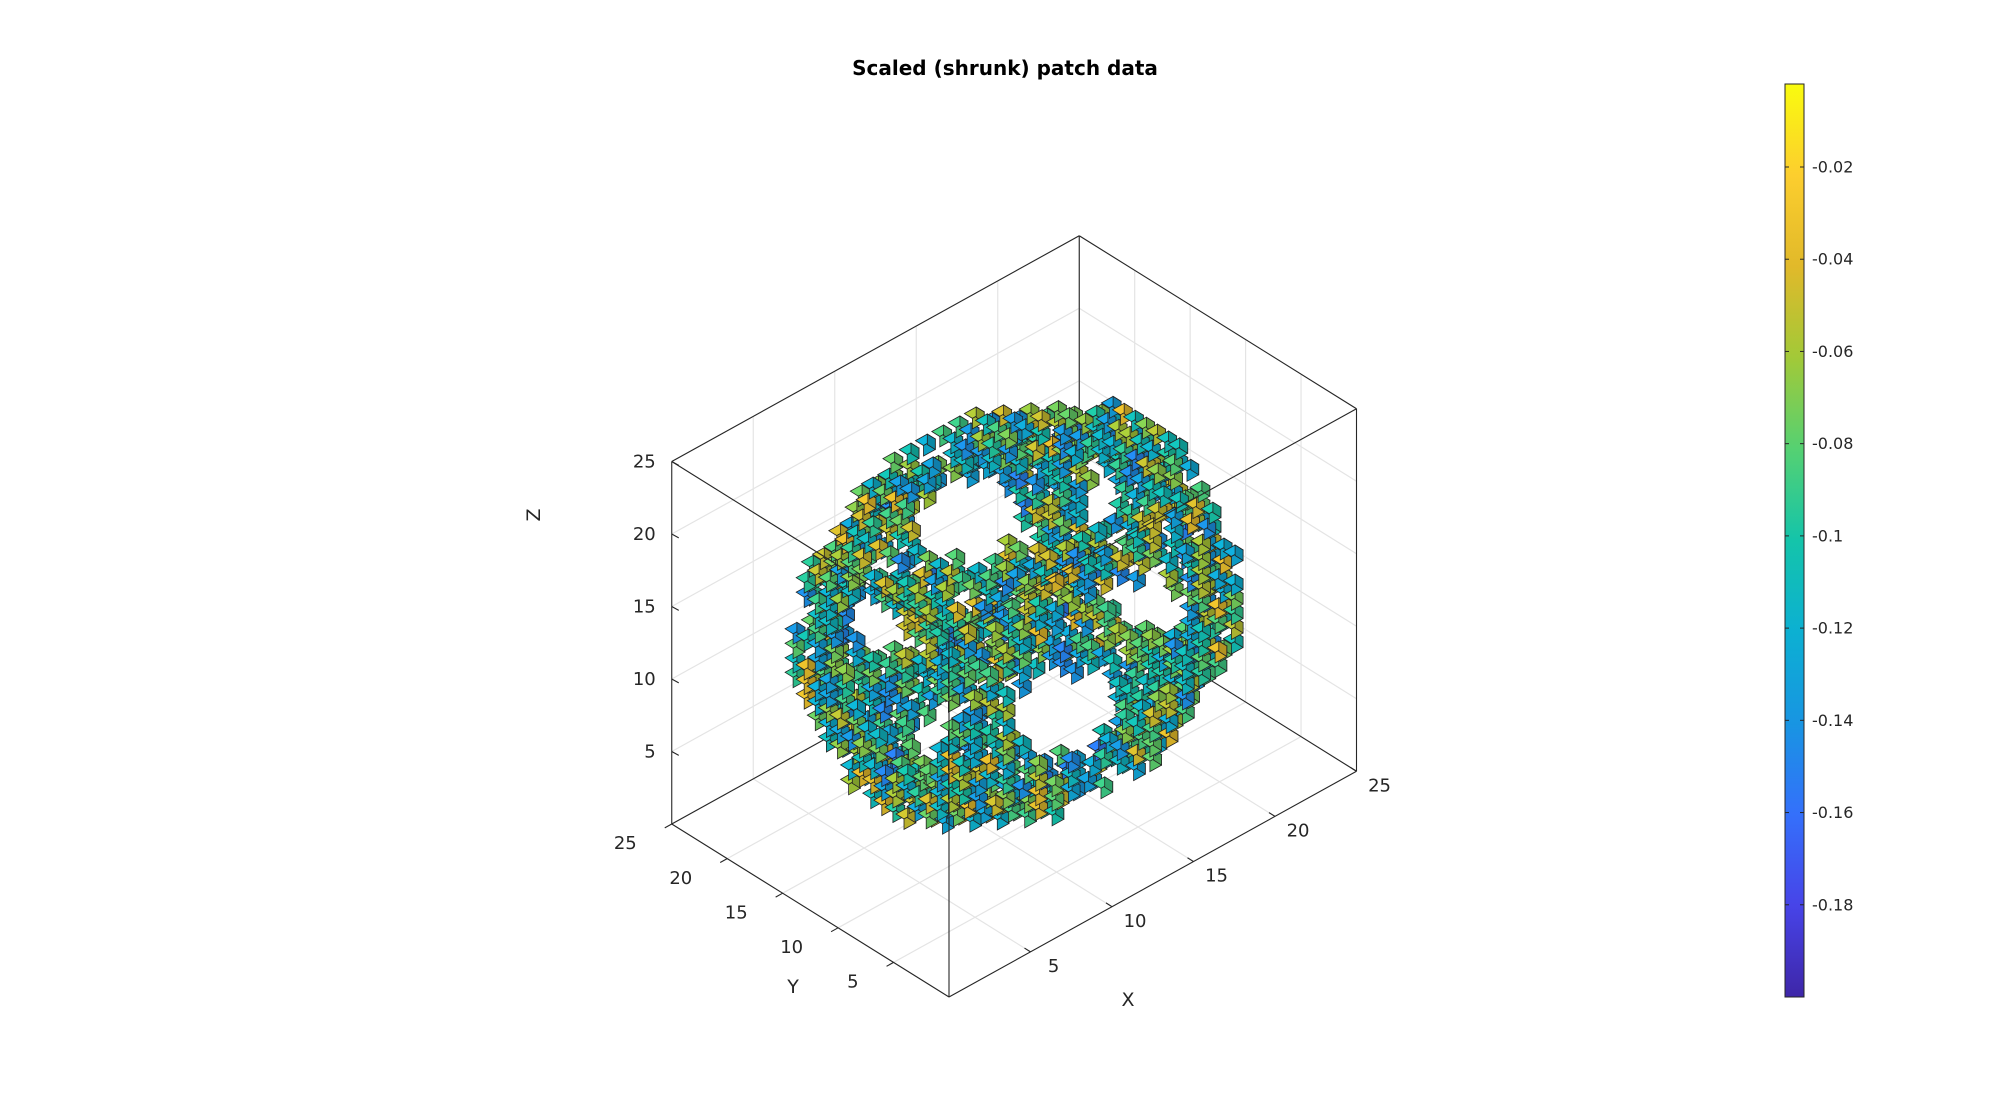 This screenshot has width=2000, height=1113. Describe the element at coordinates (736, 912) in the screenshot. I see `y-tick-label: 15` at that location.